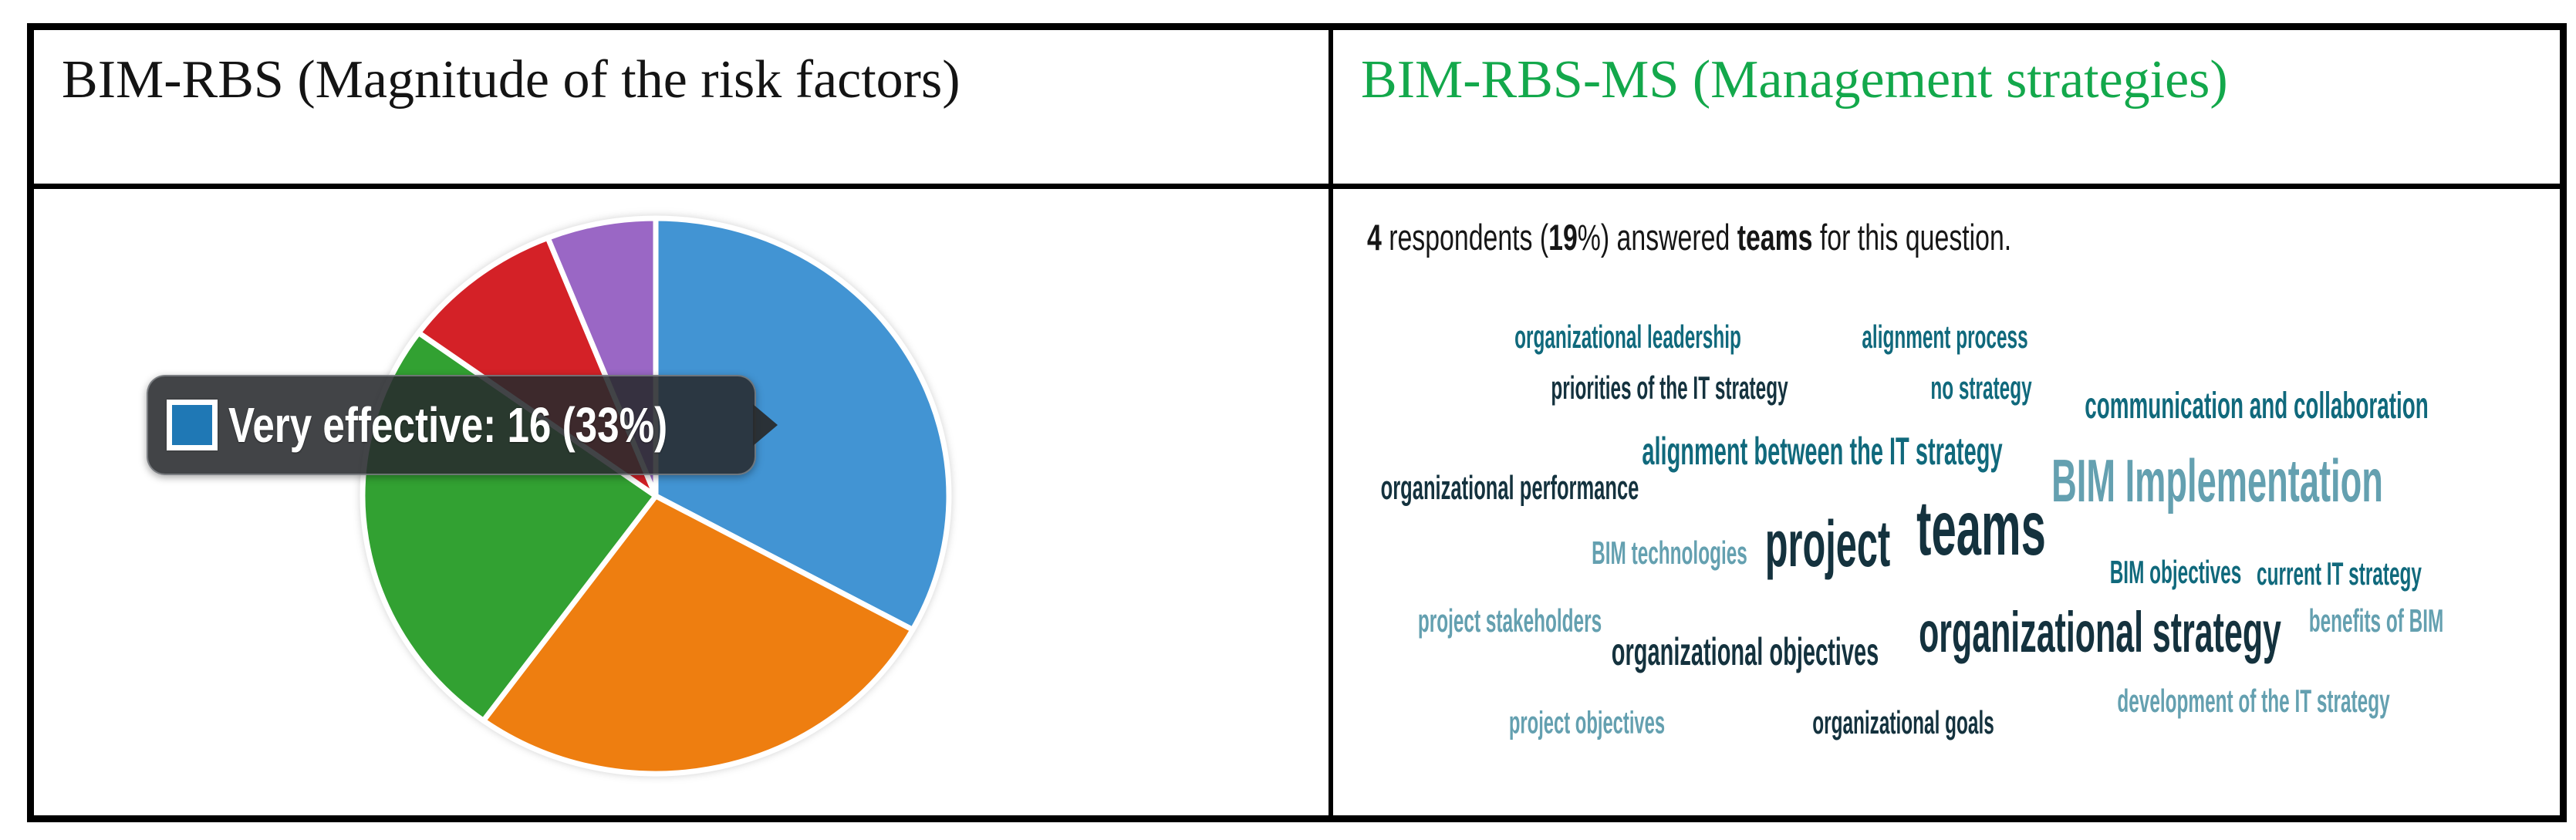 This screenshot has height=840, width=2576. Describe the element at coordinates (2099, 631) in the screenshot. I see `word-cloud-word: organizational strategy` at that location.